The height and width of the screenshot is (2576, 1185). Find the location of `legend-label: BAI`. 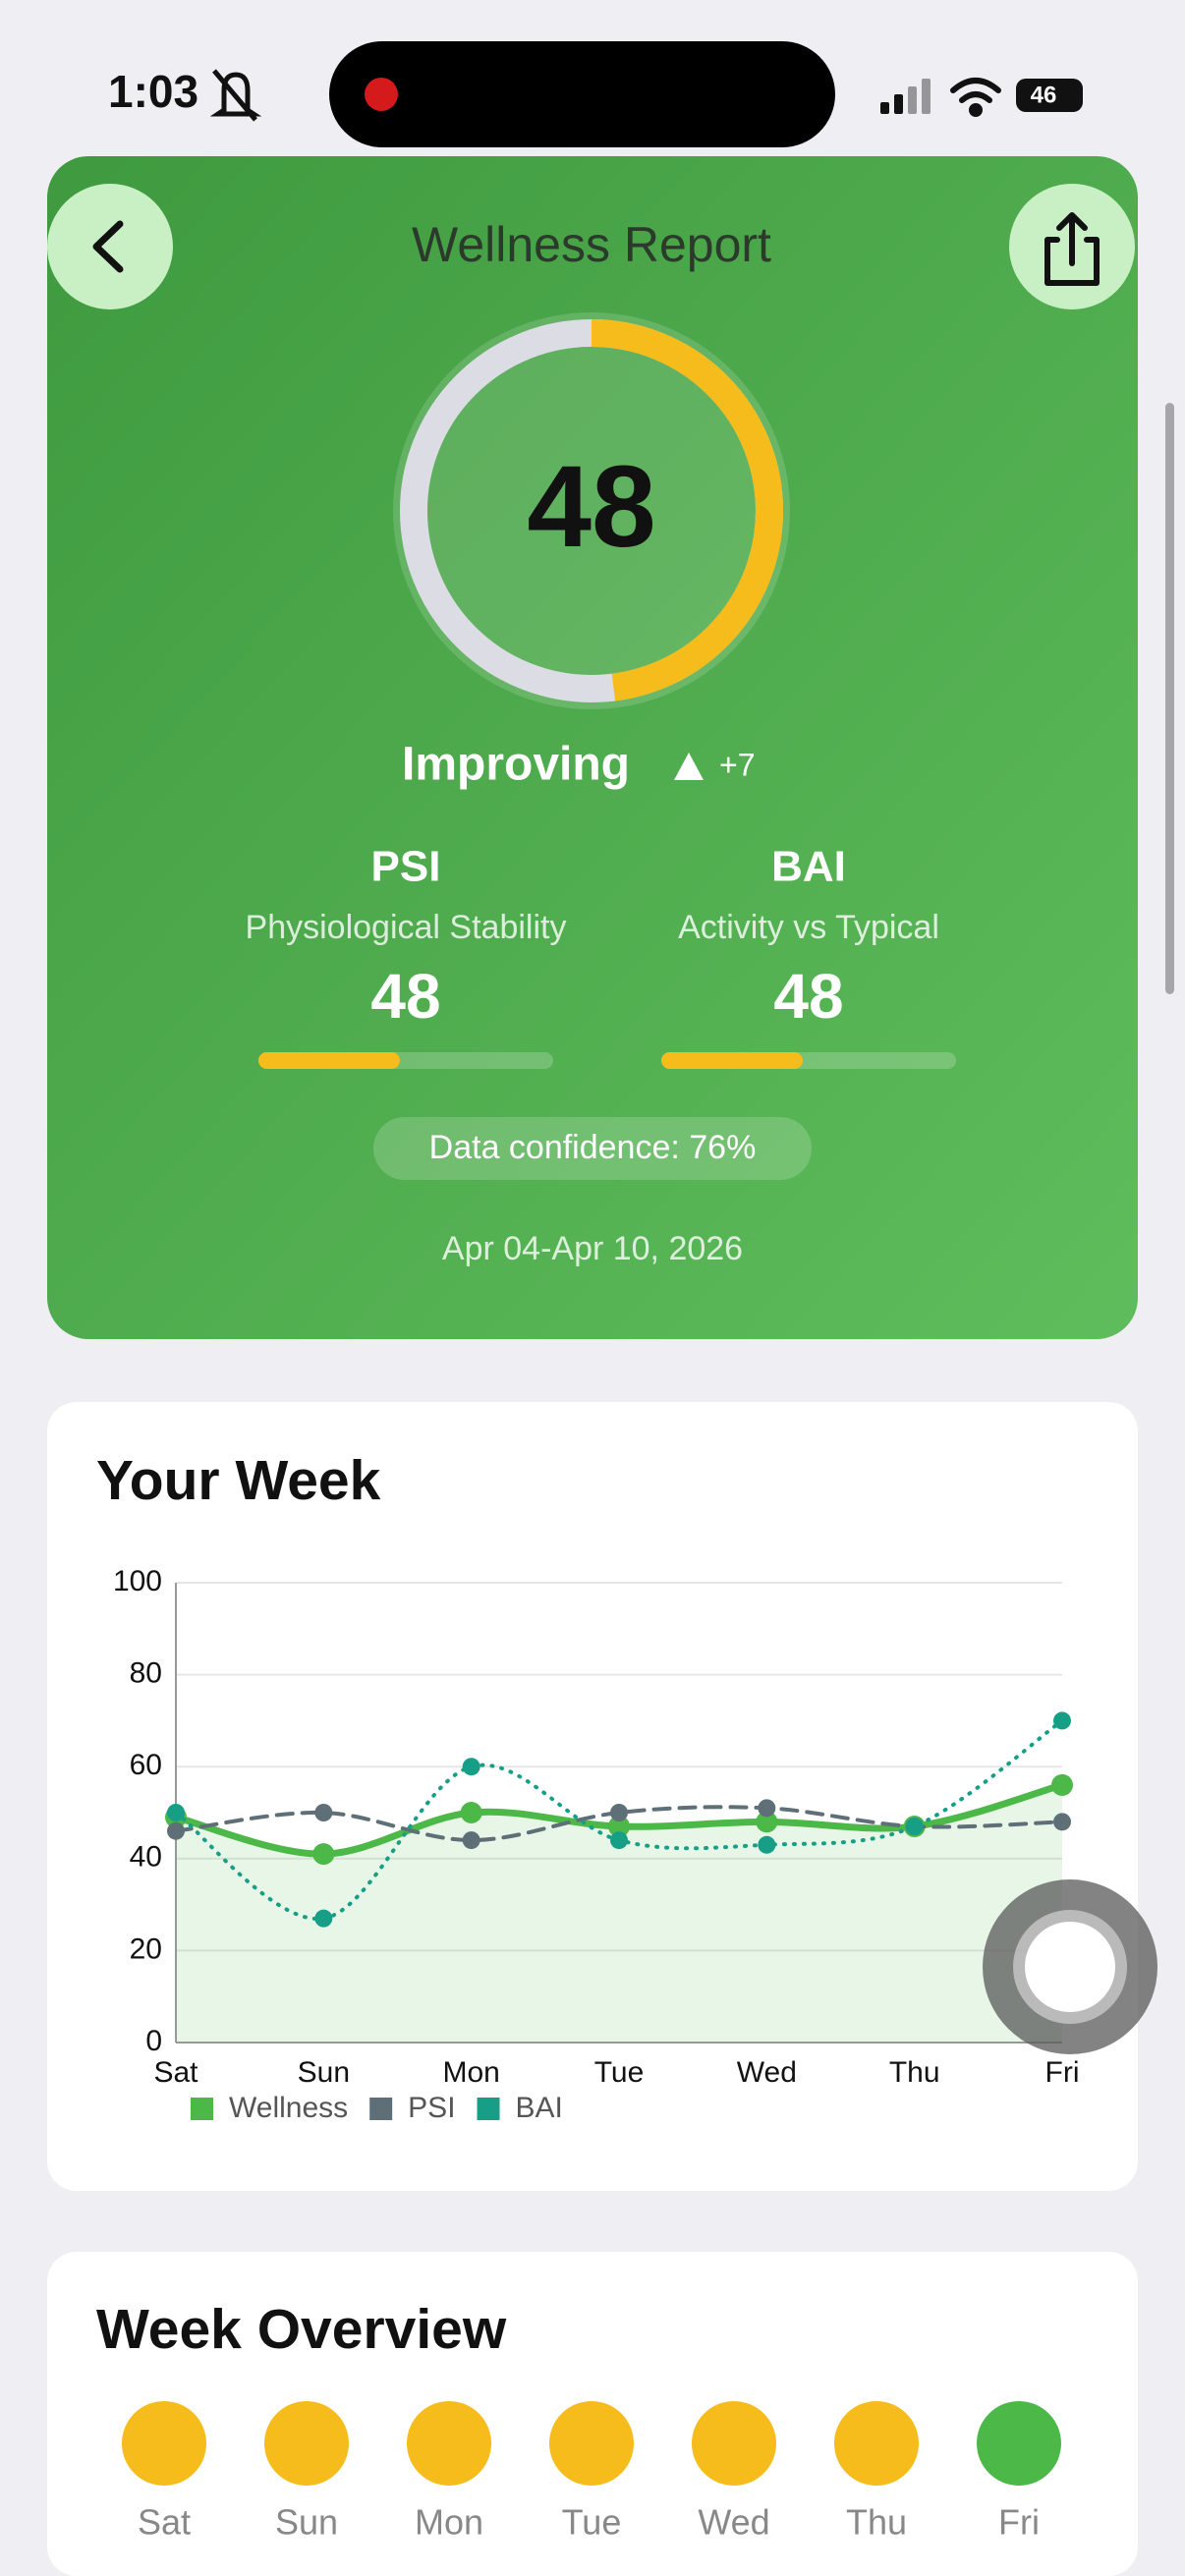

legend-label: BAI is located at coordinates (540, 2108).